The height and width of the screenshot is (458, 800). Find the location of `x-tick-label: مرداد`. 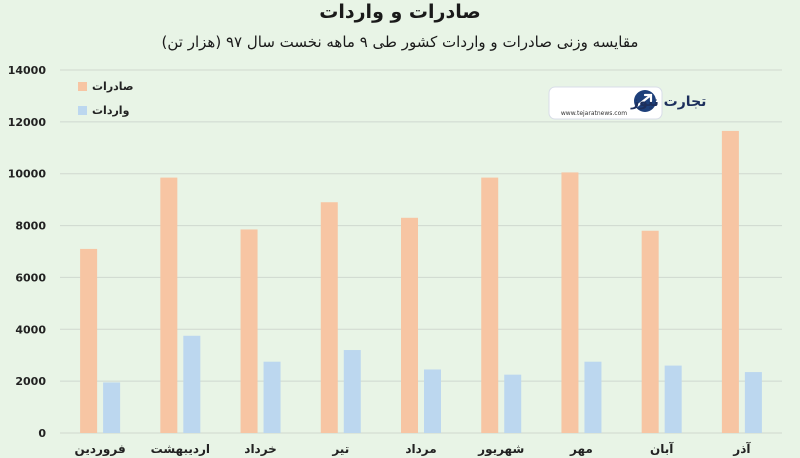

x-tick-label: مرداد is located at coordinates (420, 449).